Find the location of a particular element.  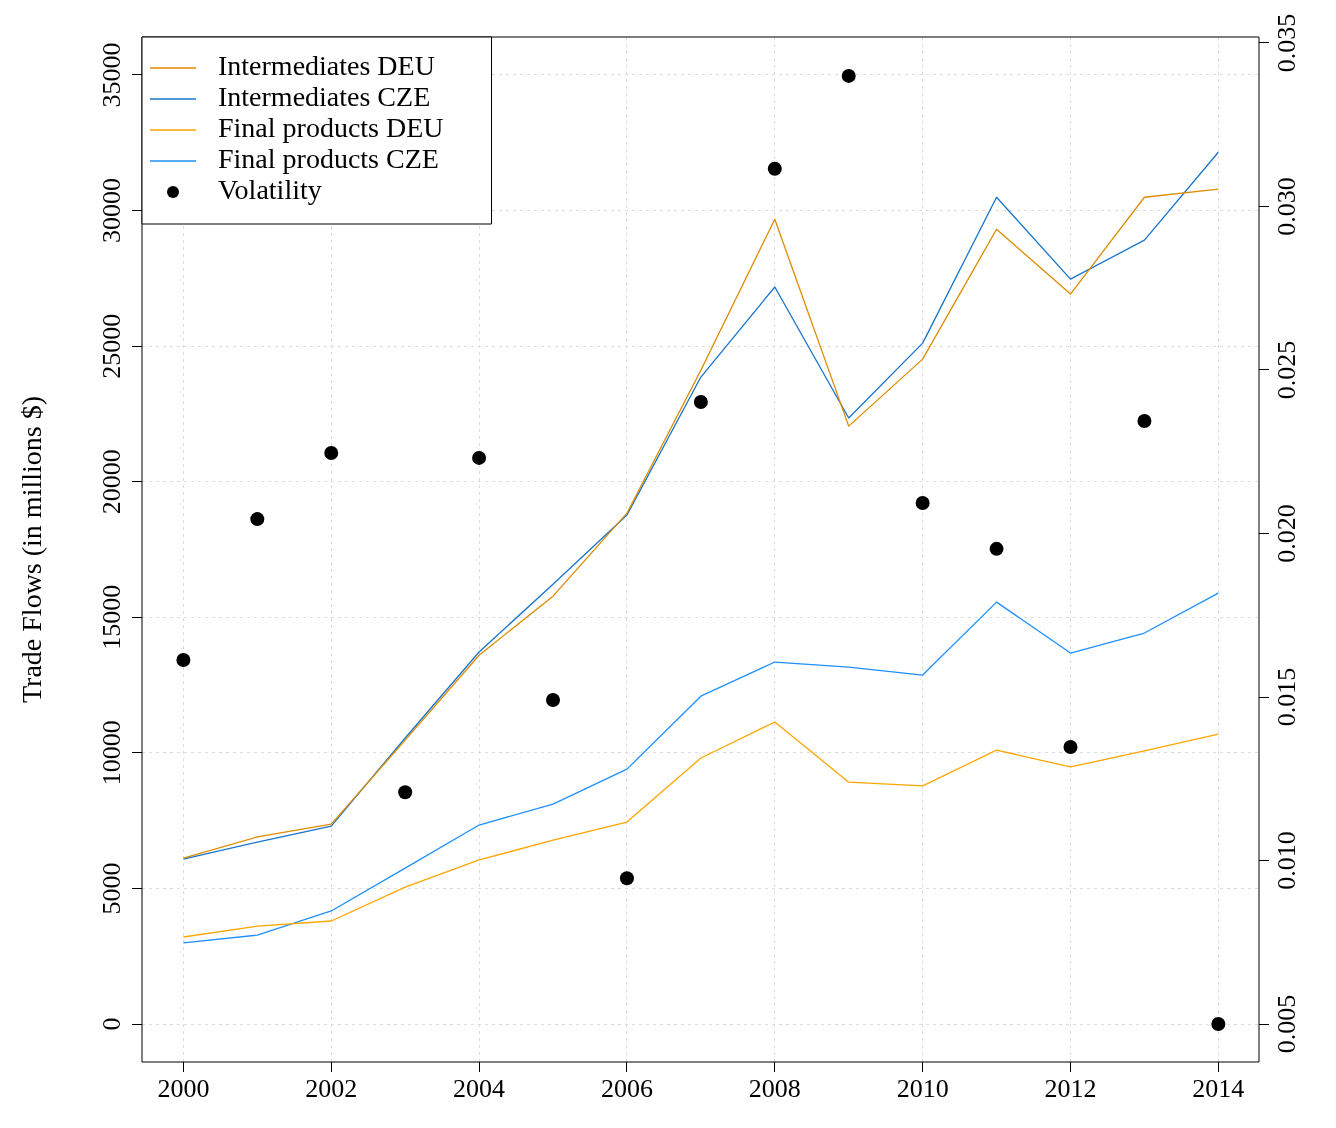

y-tick-label: 10000 is located at coordinates (111, 753).